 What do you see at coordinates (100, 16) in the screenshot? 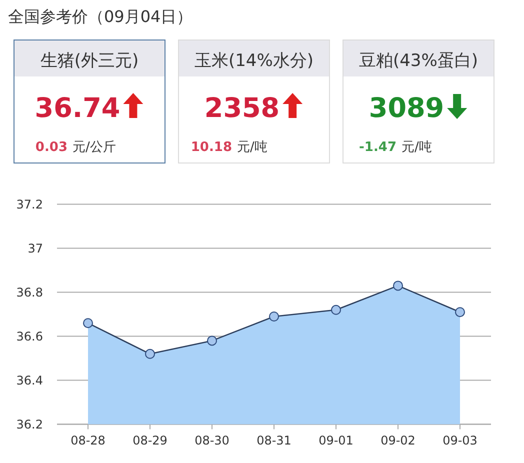
I see `text: 全国参考价（09月04日）` at bounding box center [100, 16].